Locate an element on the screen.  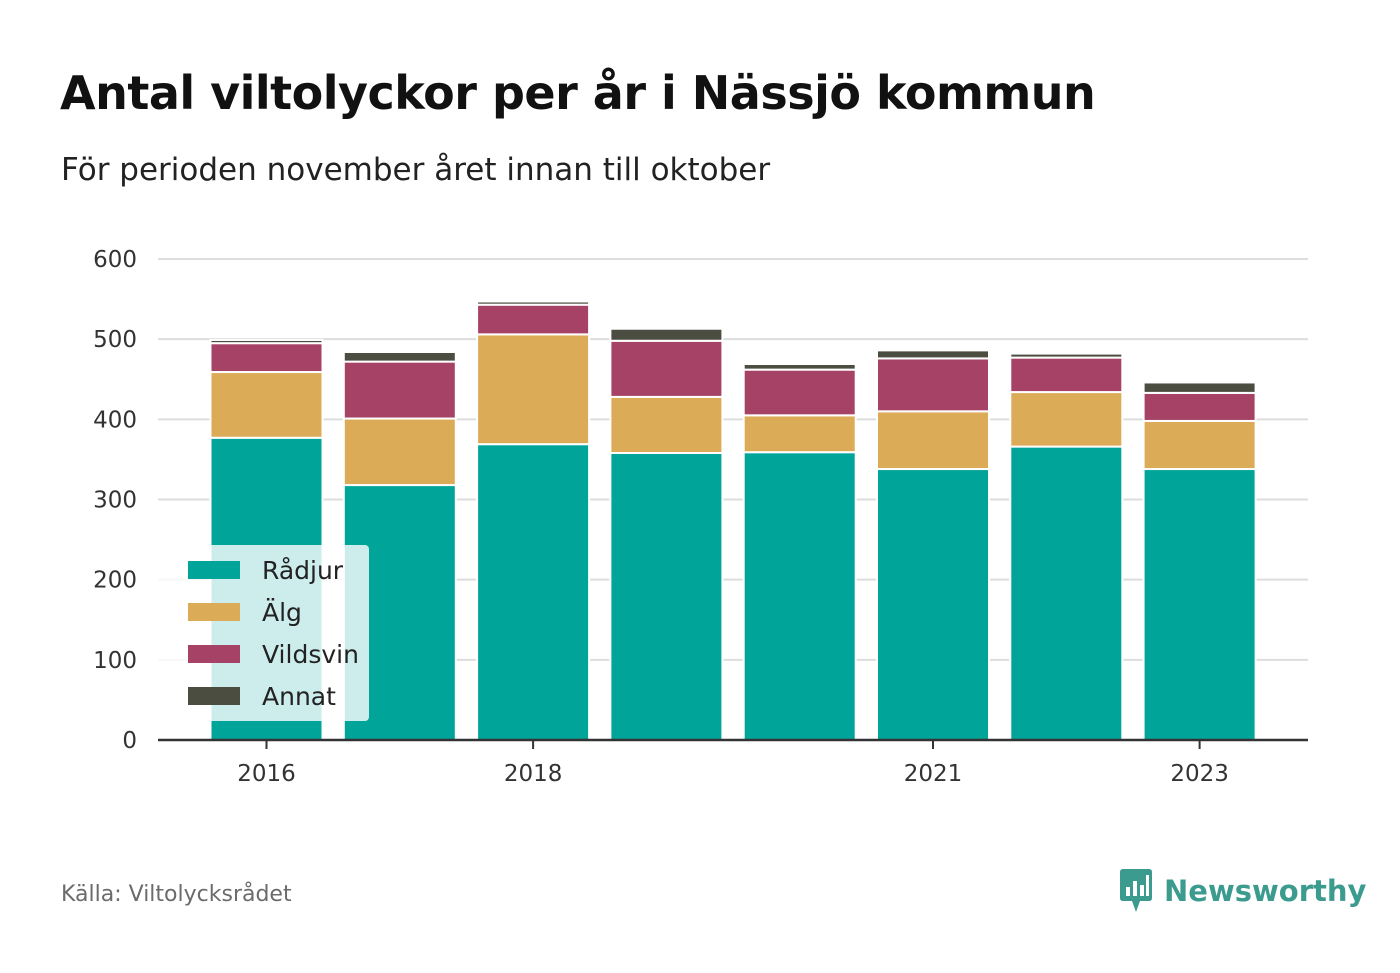
bar-segment-älg-2023 is located at coordinates (1199, 445).